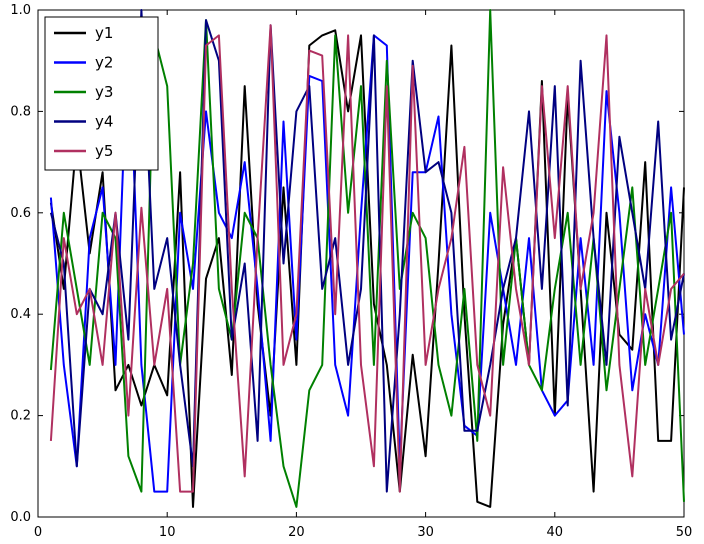 The height and width of the screenshot is (544, 704). I want to click on x-tick-label: 50, so click(684, 532).